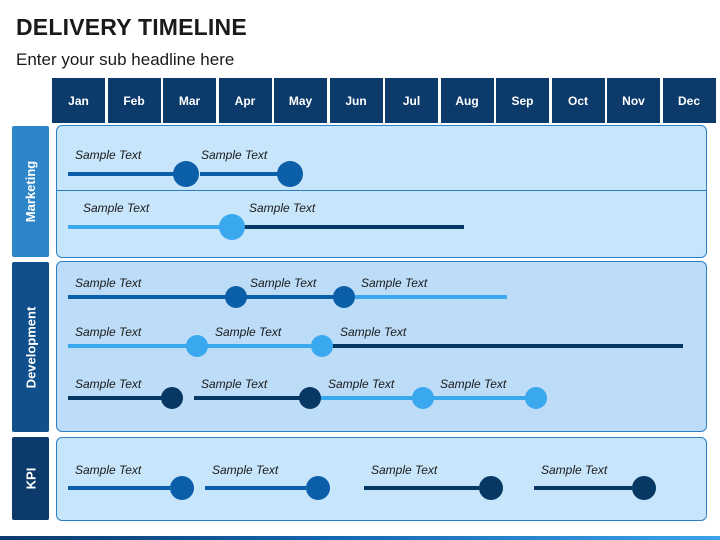  I want to click on section-label-development: Development, so click(30, 347).